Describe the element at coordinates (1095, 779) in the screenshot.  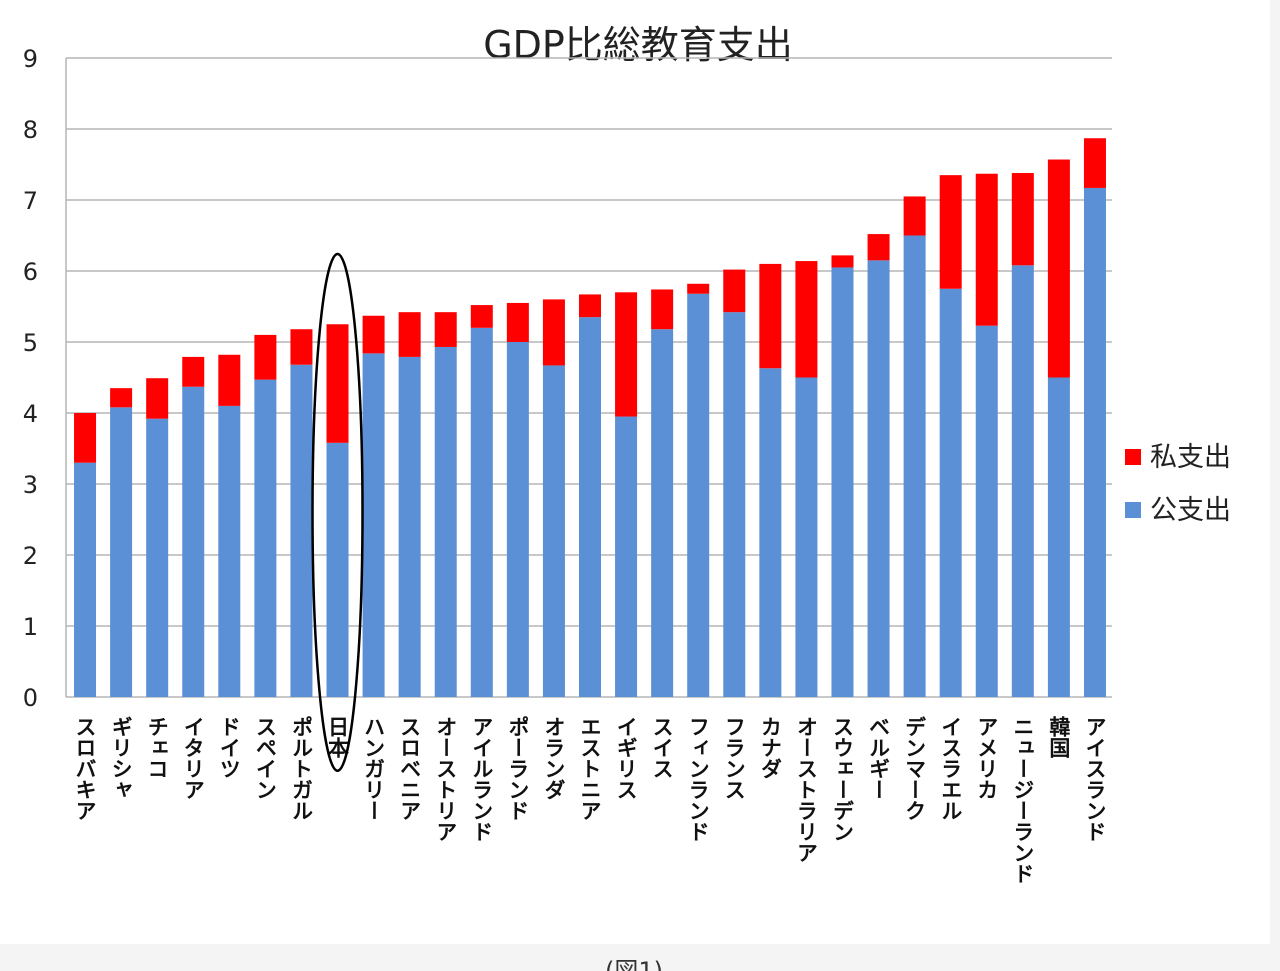
I see `category-label-28: アイスランド` at that location.